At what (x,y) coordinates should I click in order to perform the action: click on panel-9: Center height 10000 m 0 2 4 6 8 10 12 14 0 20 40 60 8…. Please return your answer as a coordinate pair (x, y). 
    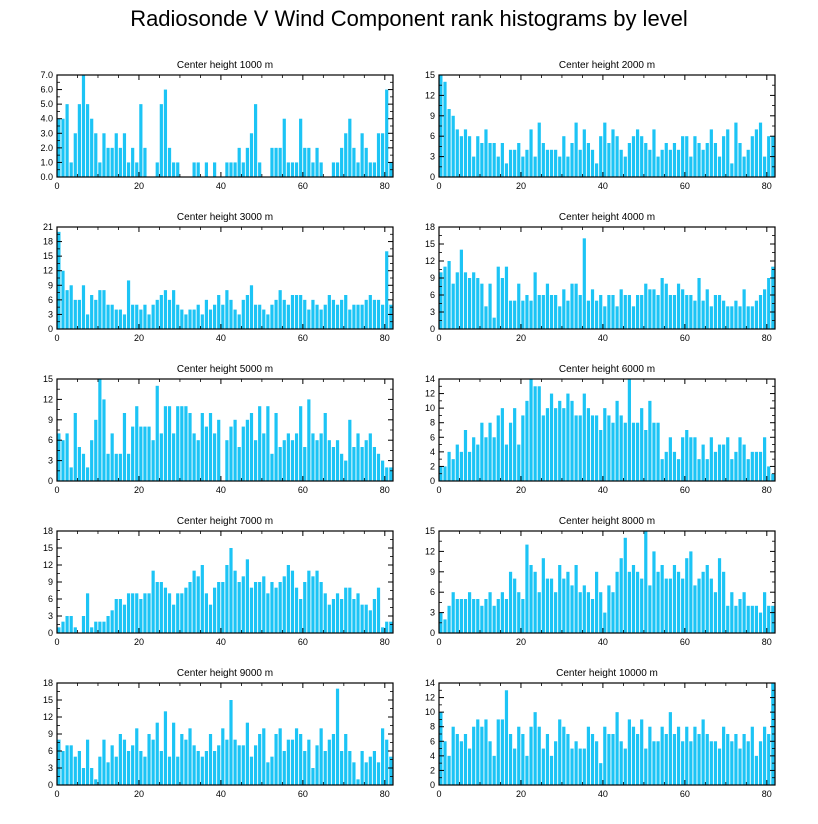
    Looking at the image, I should click on (600, 733).